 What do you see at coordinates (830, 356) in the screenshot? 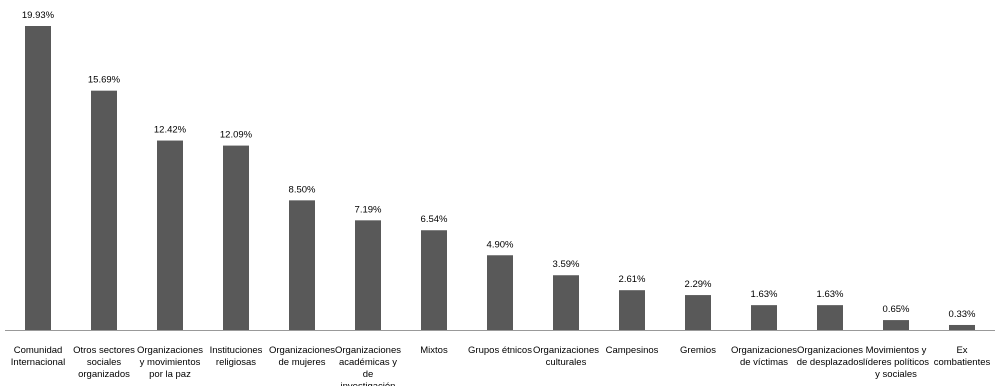
I see `x-tick-label: Organizaciones de desplazados` at bounding box center [830, 356].